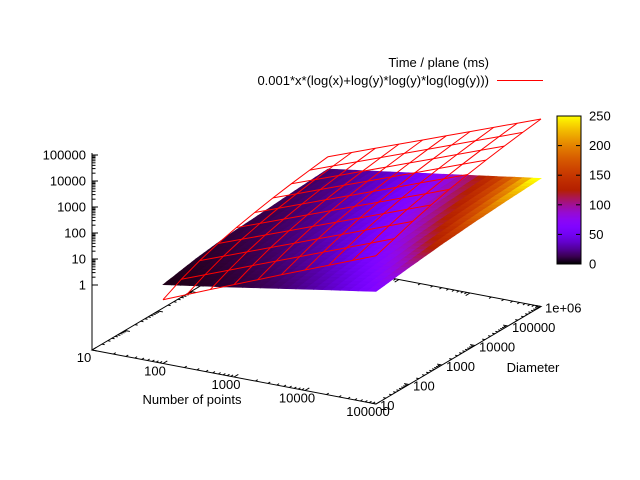 The image size is (640, 480). I want to click on x-axis-title: Number of points, so click(192, 399).